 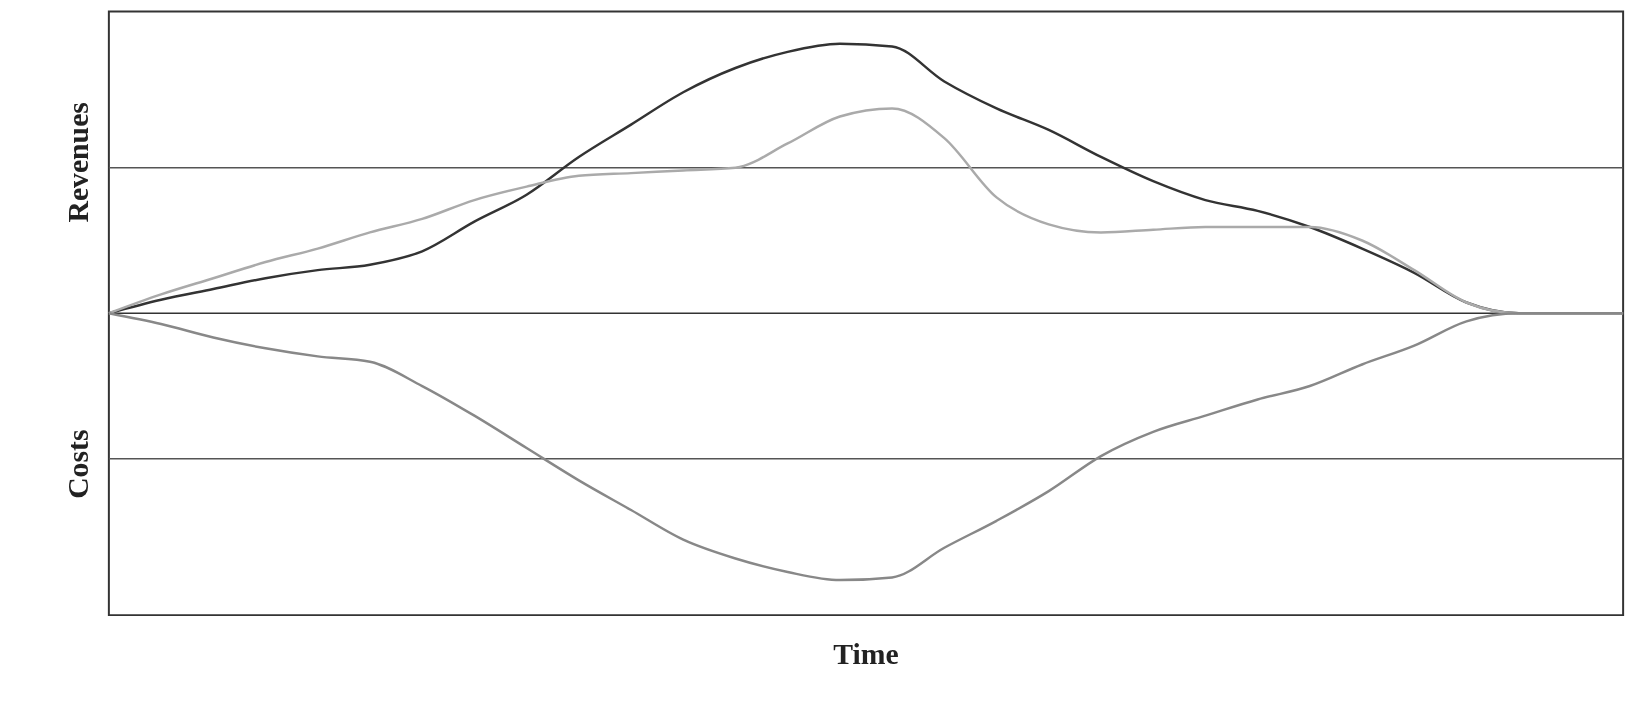 I want to click on text: Costs, so click(x=78, y=464).